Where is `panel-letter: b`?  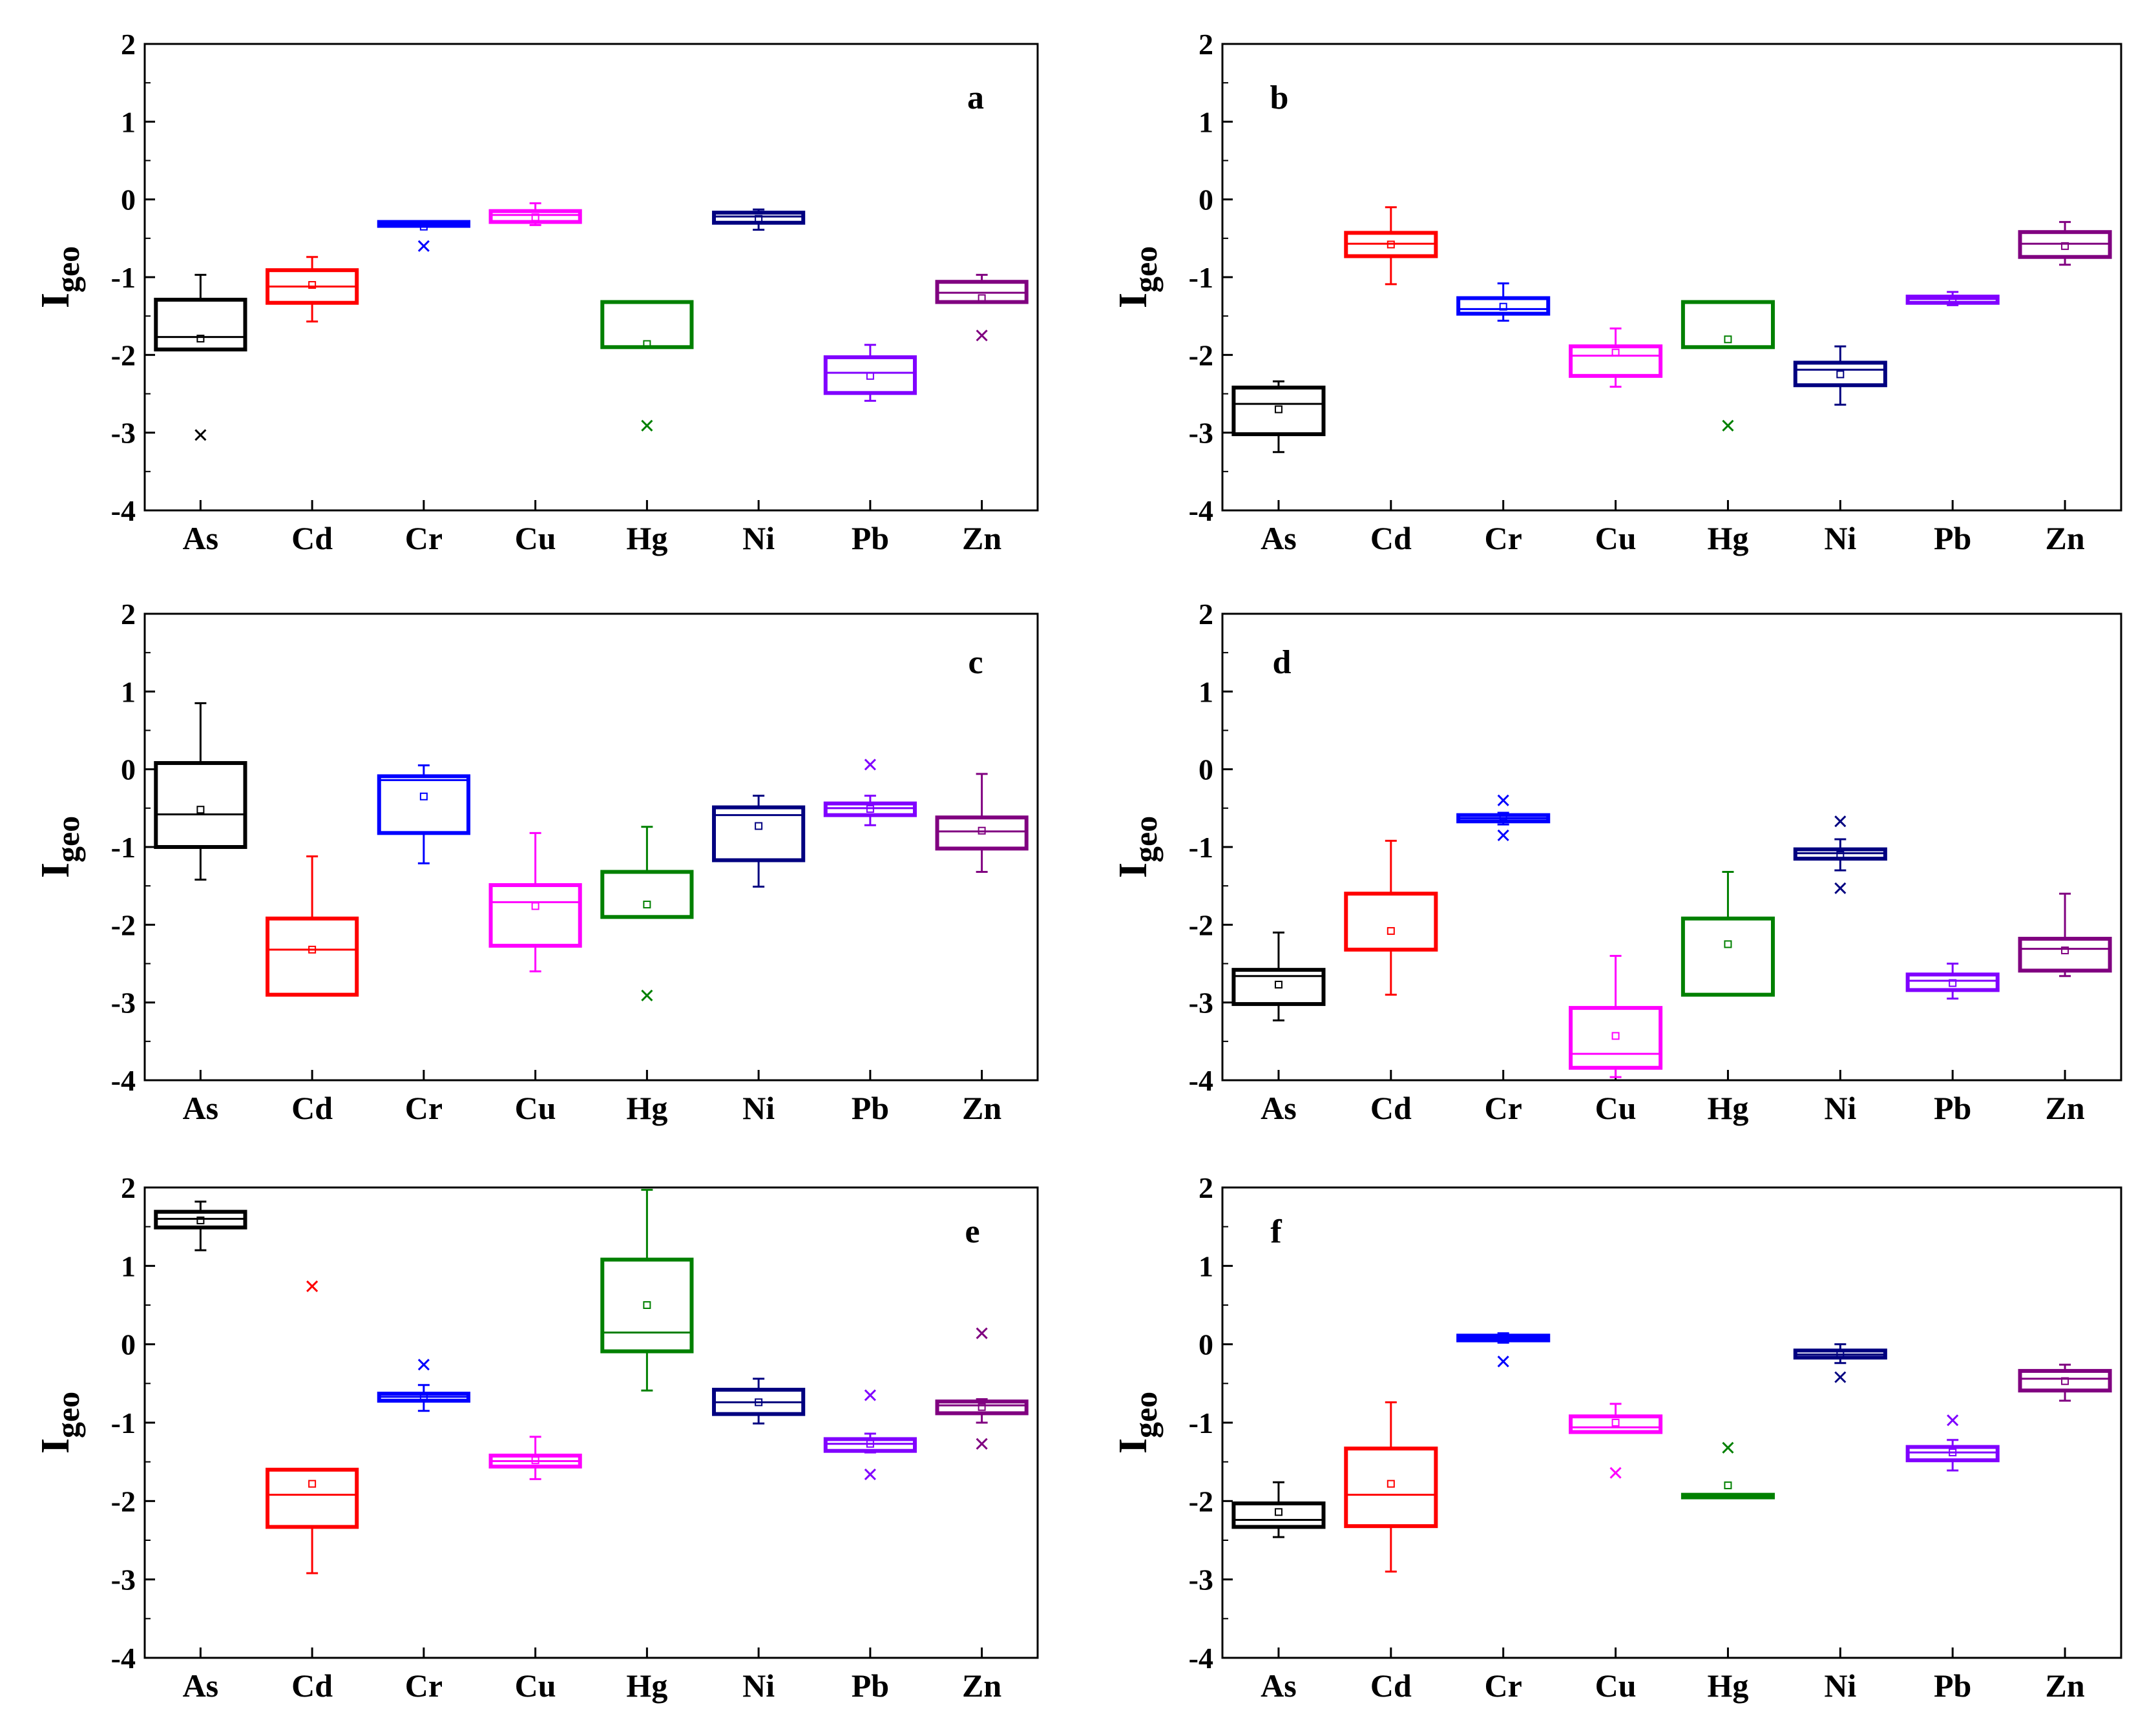
panel-letter: b is located at coordinates (1279, 97).